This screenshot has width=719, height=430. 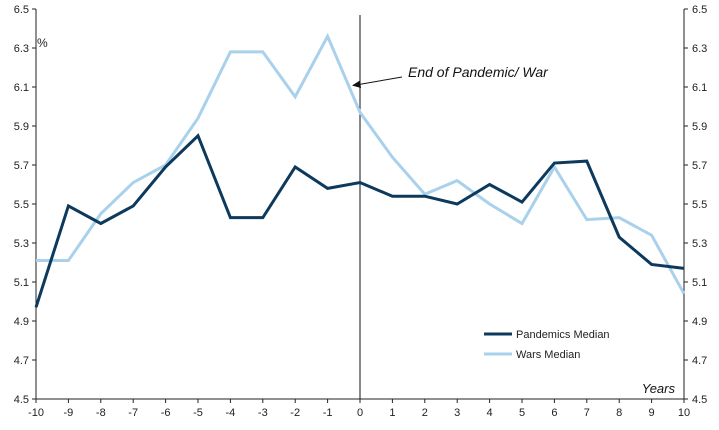 I want to click on x-tick-label: 8, so click(x=619, y=413).